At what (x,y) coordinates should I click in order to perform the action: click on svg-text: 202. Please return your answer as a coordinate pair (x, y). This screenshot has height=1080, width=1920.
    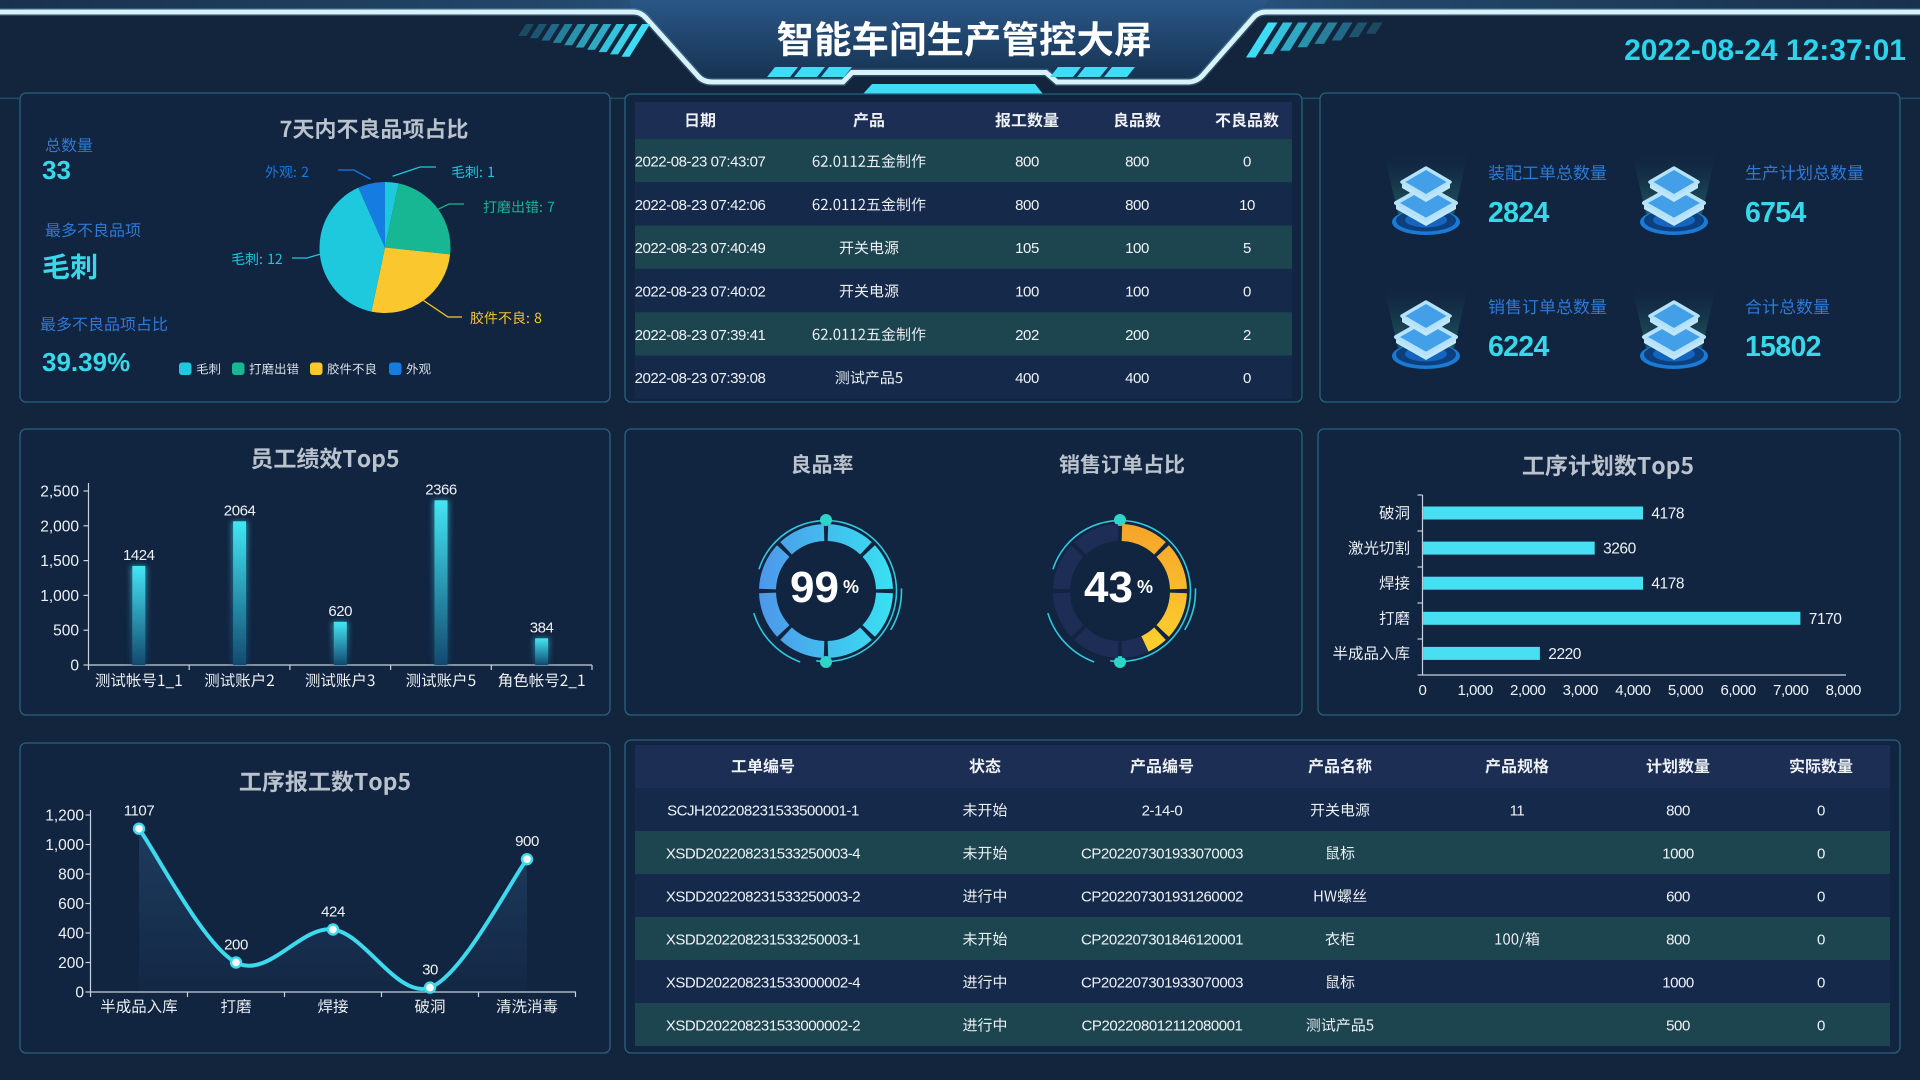
    Looking at the image, I should click on (1027, 335).